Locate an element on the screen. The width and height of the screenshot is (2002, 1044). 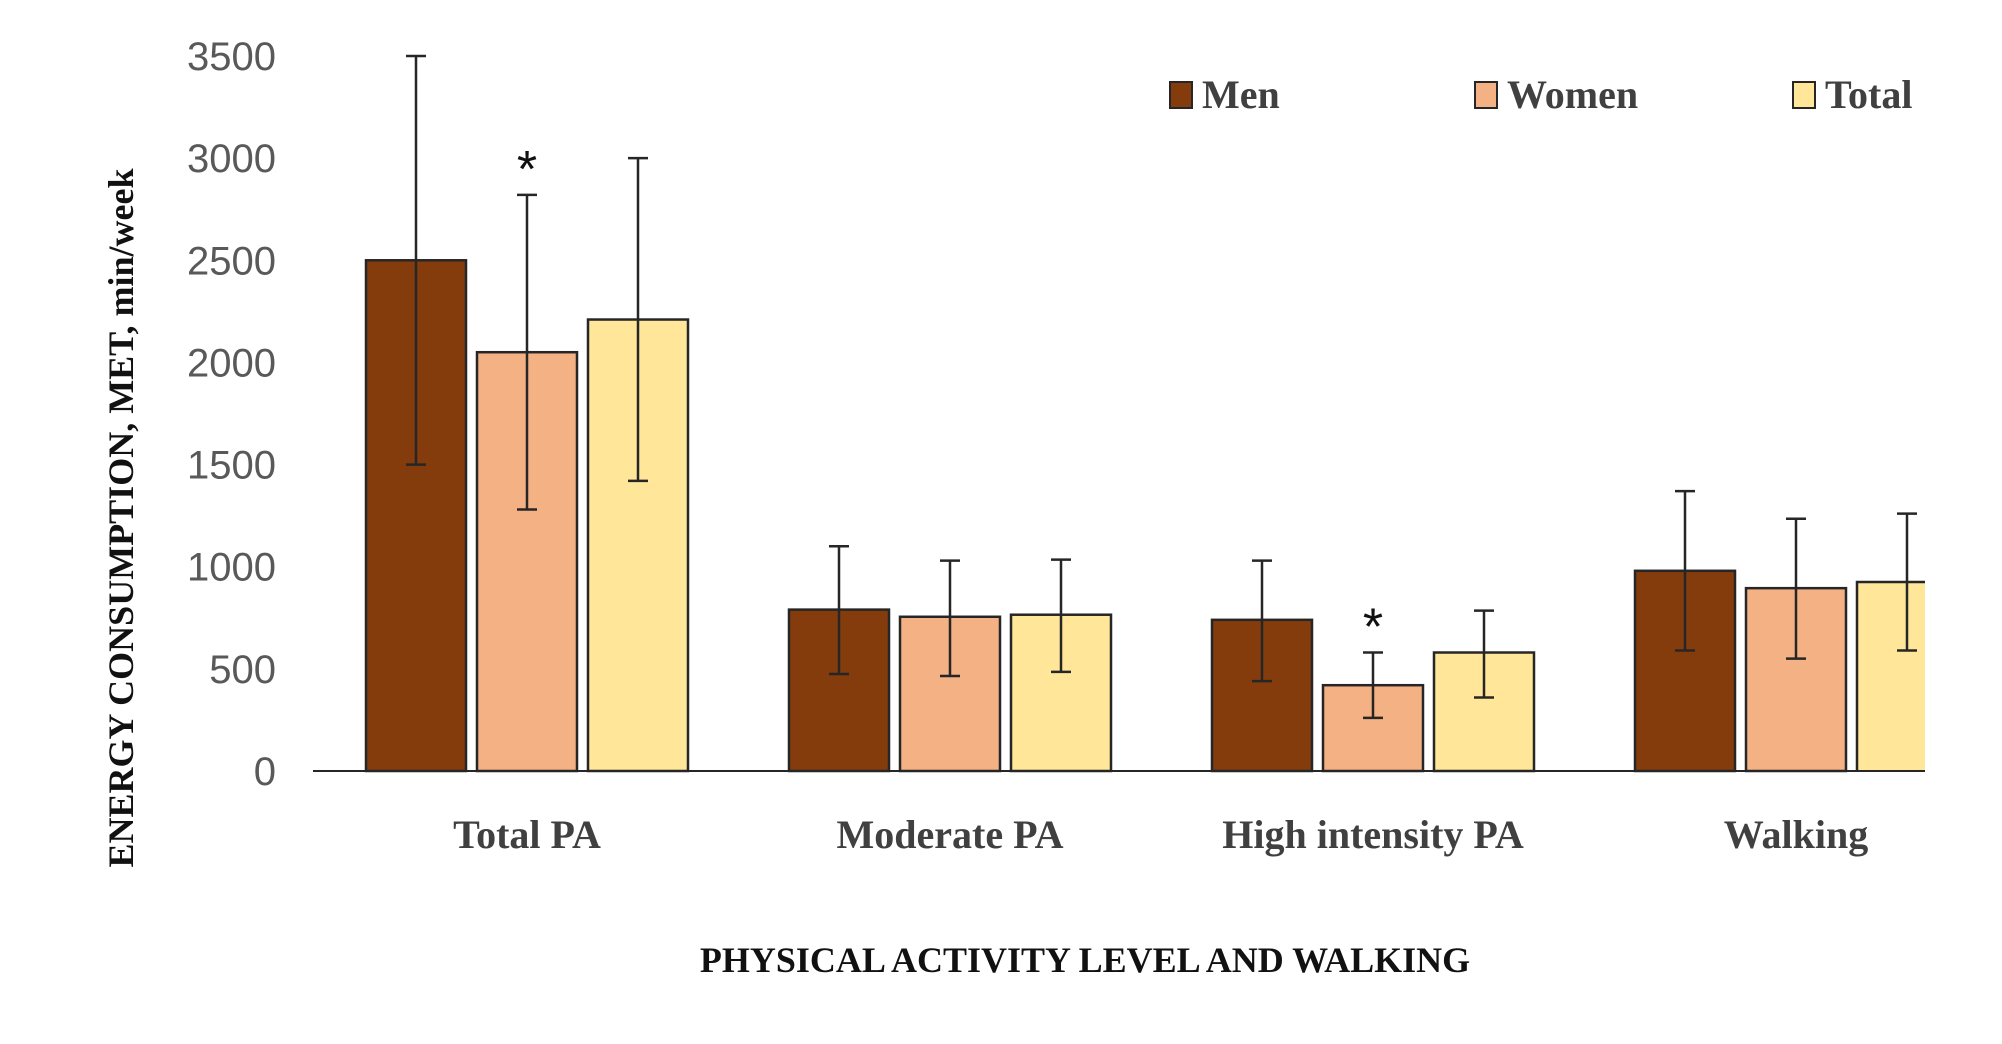
y-tick-label: 1000 is located at coordinates (231, 568).